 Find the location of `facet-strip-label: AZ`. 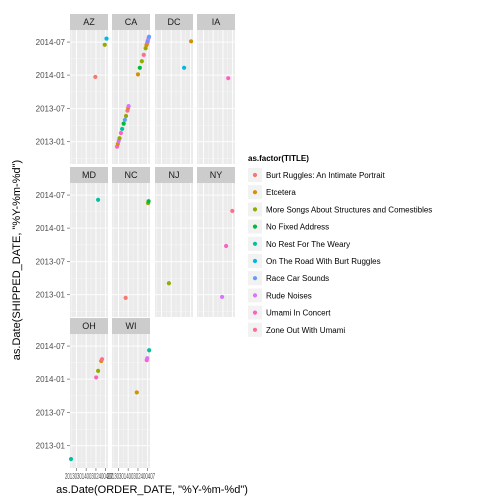

facet-strip-label: AZ is located at coordinates (89, 22).